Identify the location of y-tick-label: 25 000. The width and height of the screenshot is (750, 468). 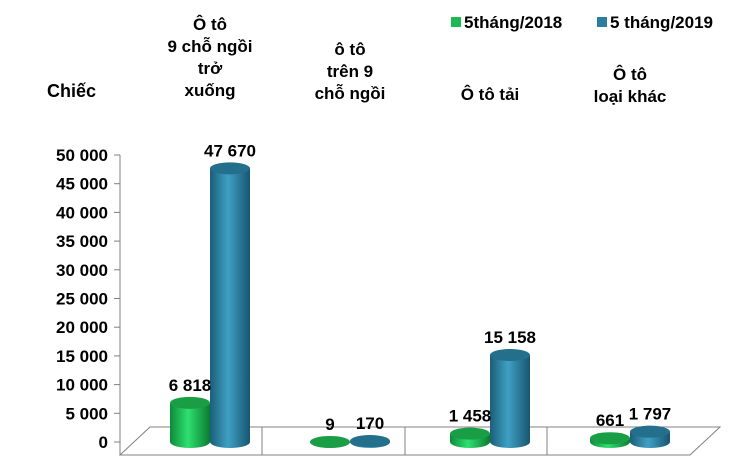
(82, 299).